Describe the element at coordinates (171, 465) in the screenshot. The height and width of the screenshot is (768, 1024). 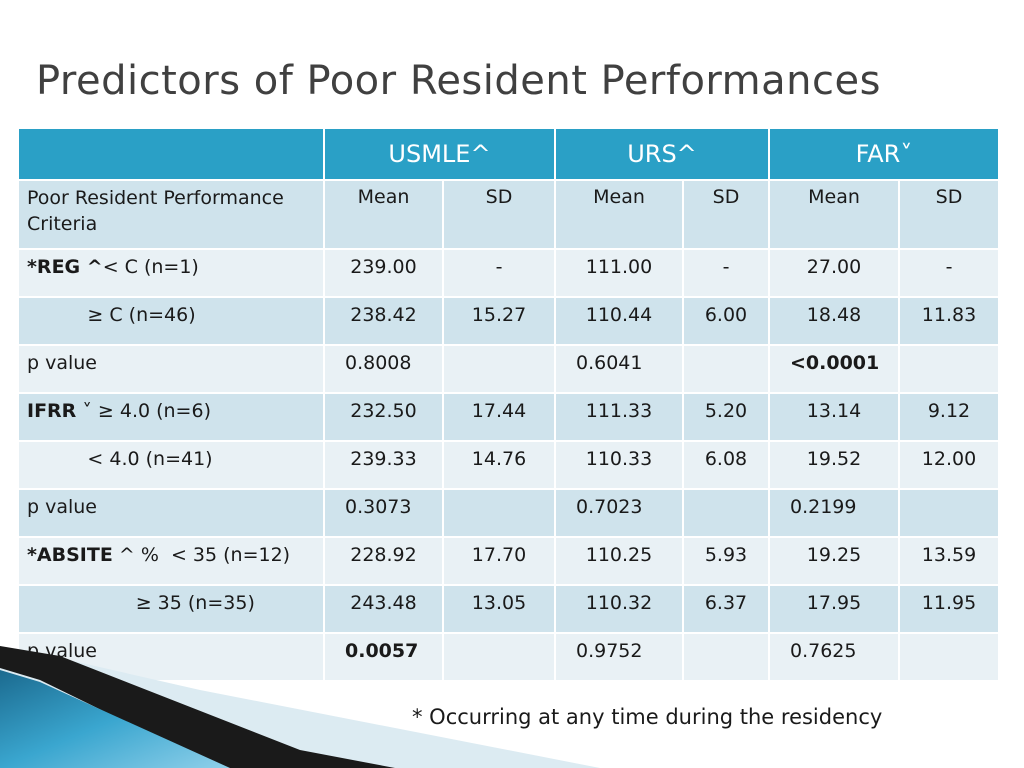
I see `row-label: < 4.0 (n=41)` at that location.